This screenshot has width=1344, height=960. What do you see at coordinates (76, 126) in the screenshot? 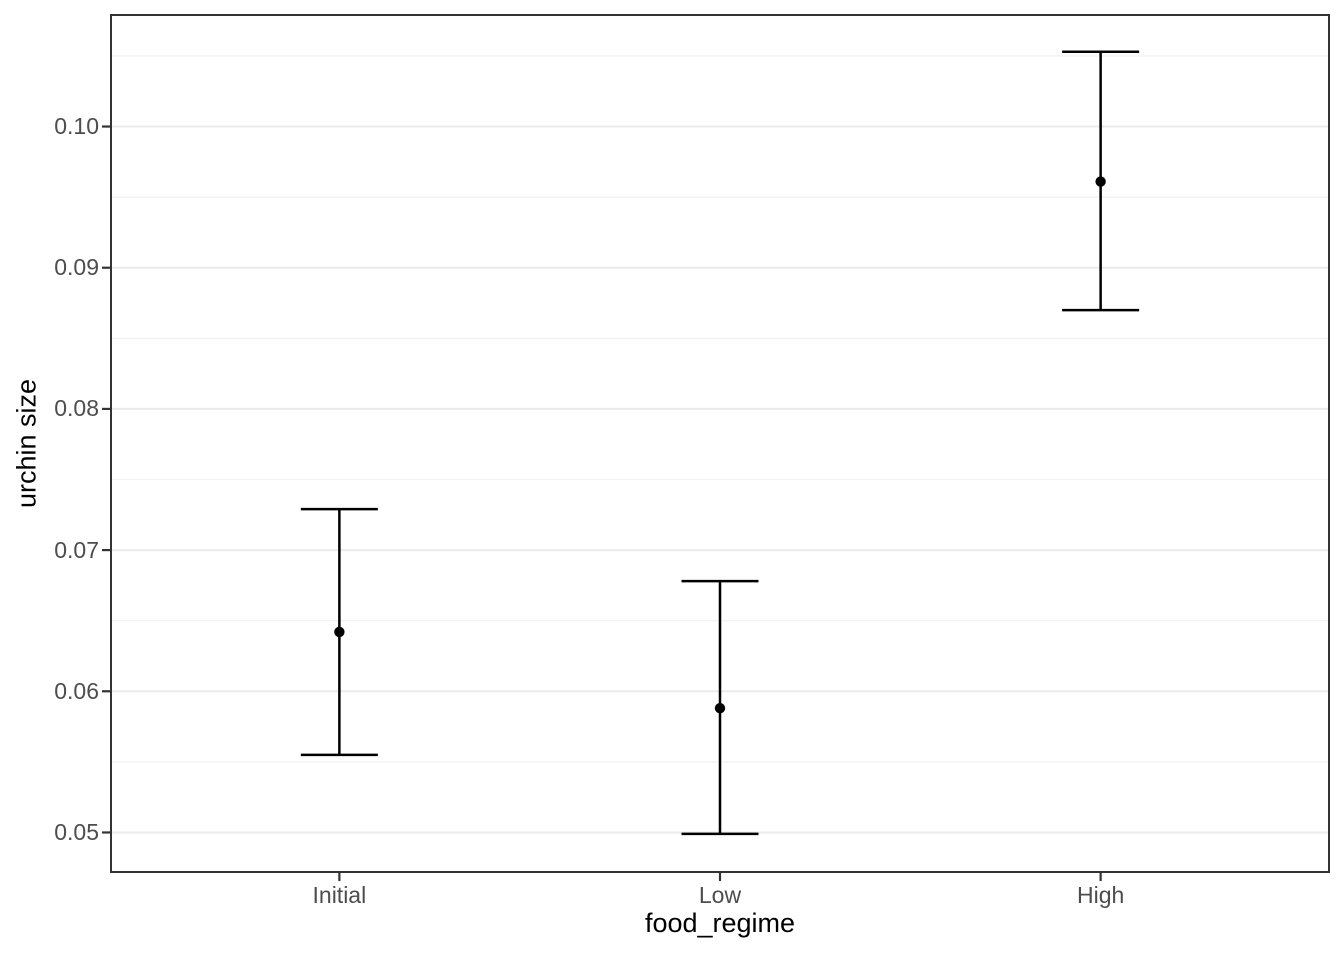
I see `y-tick-label: 0.10` at bounding box center [76, 126].